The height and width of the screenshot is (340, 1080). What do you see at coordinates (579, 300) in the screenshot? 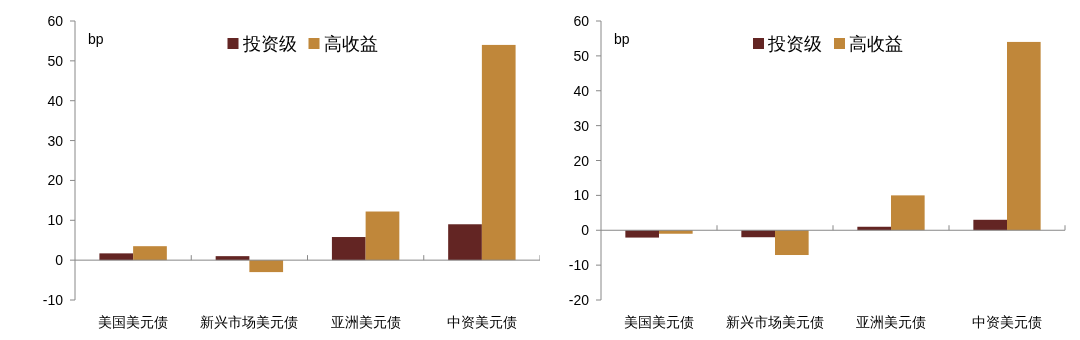
I see `y-tick-label: -20` at bounding box center [579, 300].